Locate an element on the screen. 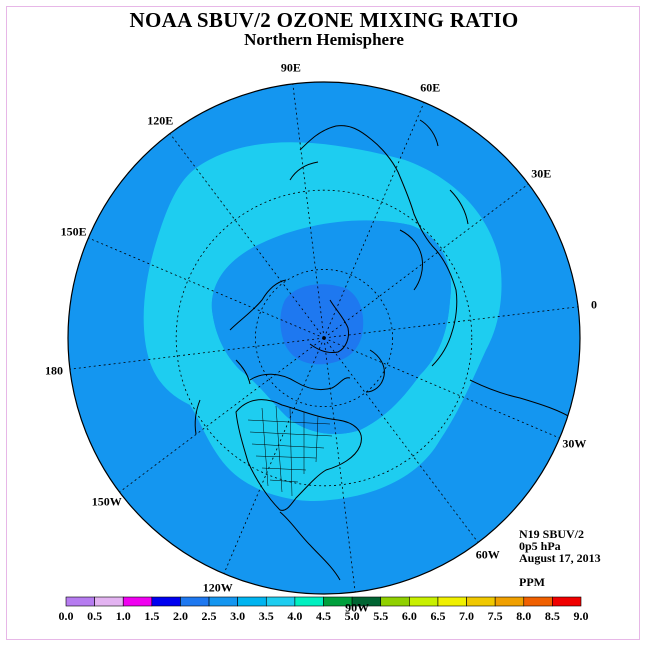 Image resolution: width=648 pixels, height=648 pixels. ozone-region-2.0-2.5 is located at coordinates (322, 324).